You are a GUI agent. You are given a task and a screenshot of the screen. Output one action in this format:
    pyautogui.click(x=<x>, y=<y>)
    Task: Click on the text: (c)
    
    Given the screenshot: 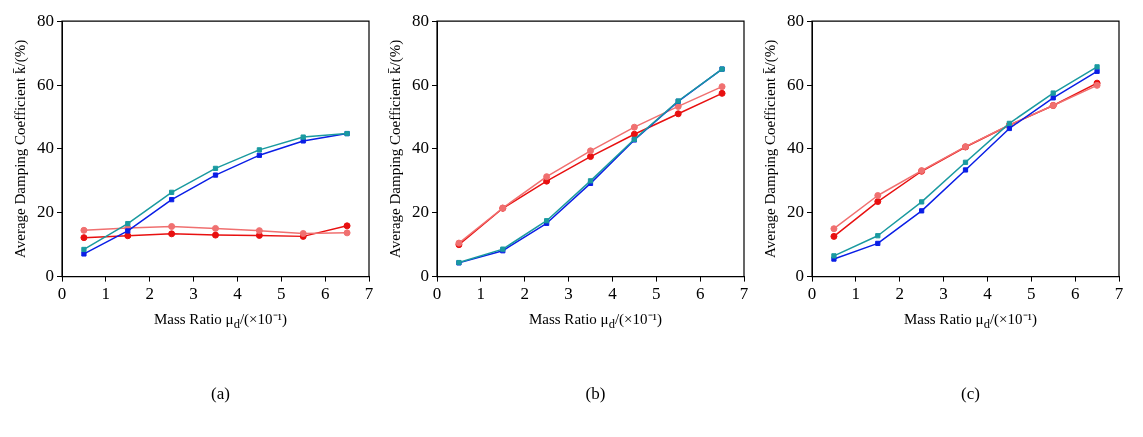 What is the action you would take?
    pyautogui.click(x=970, y=394)
    